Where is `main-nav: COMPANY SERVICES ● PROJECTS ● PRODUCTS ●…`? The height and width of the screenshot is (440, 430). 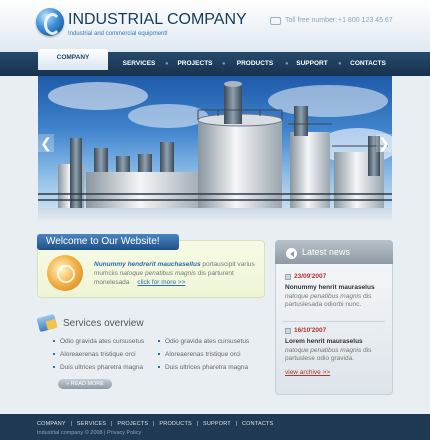
main-nav: COMPANY SERVICES ● PROJECTS ● PRODUCTS ●… is located at coordinates (215, 62).